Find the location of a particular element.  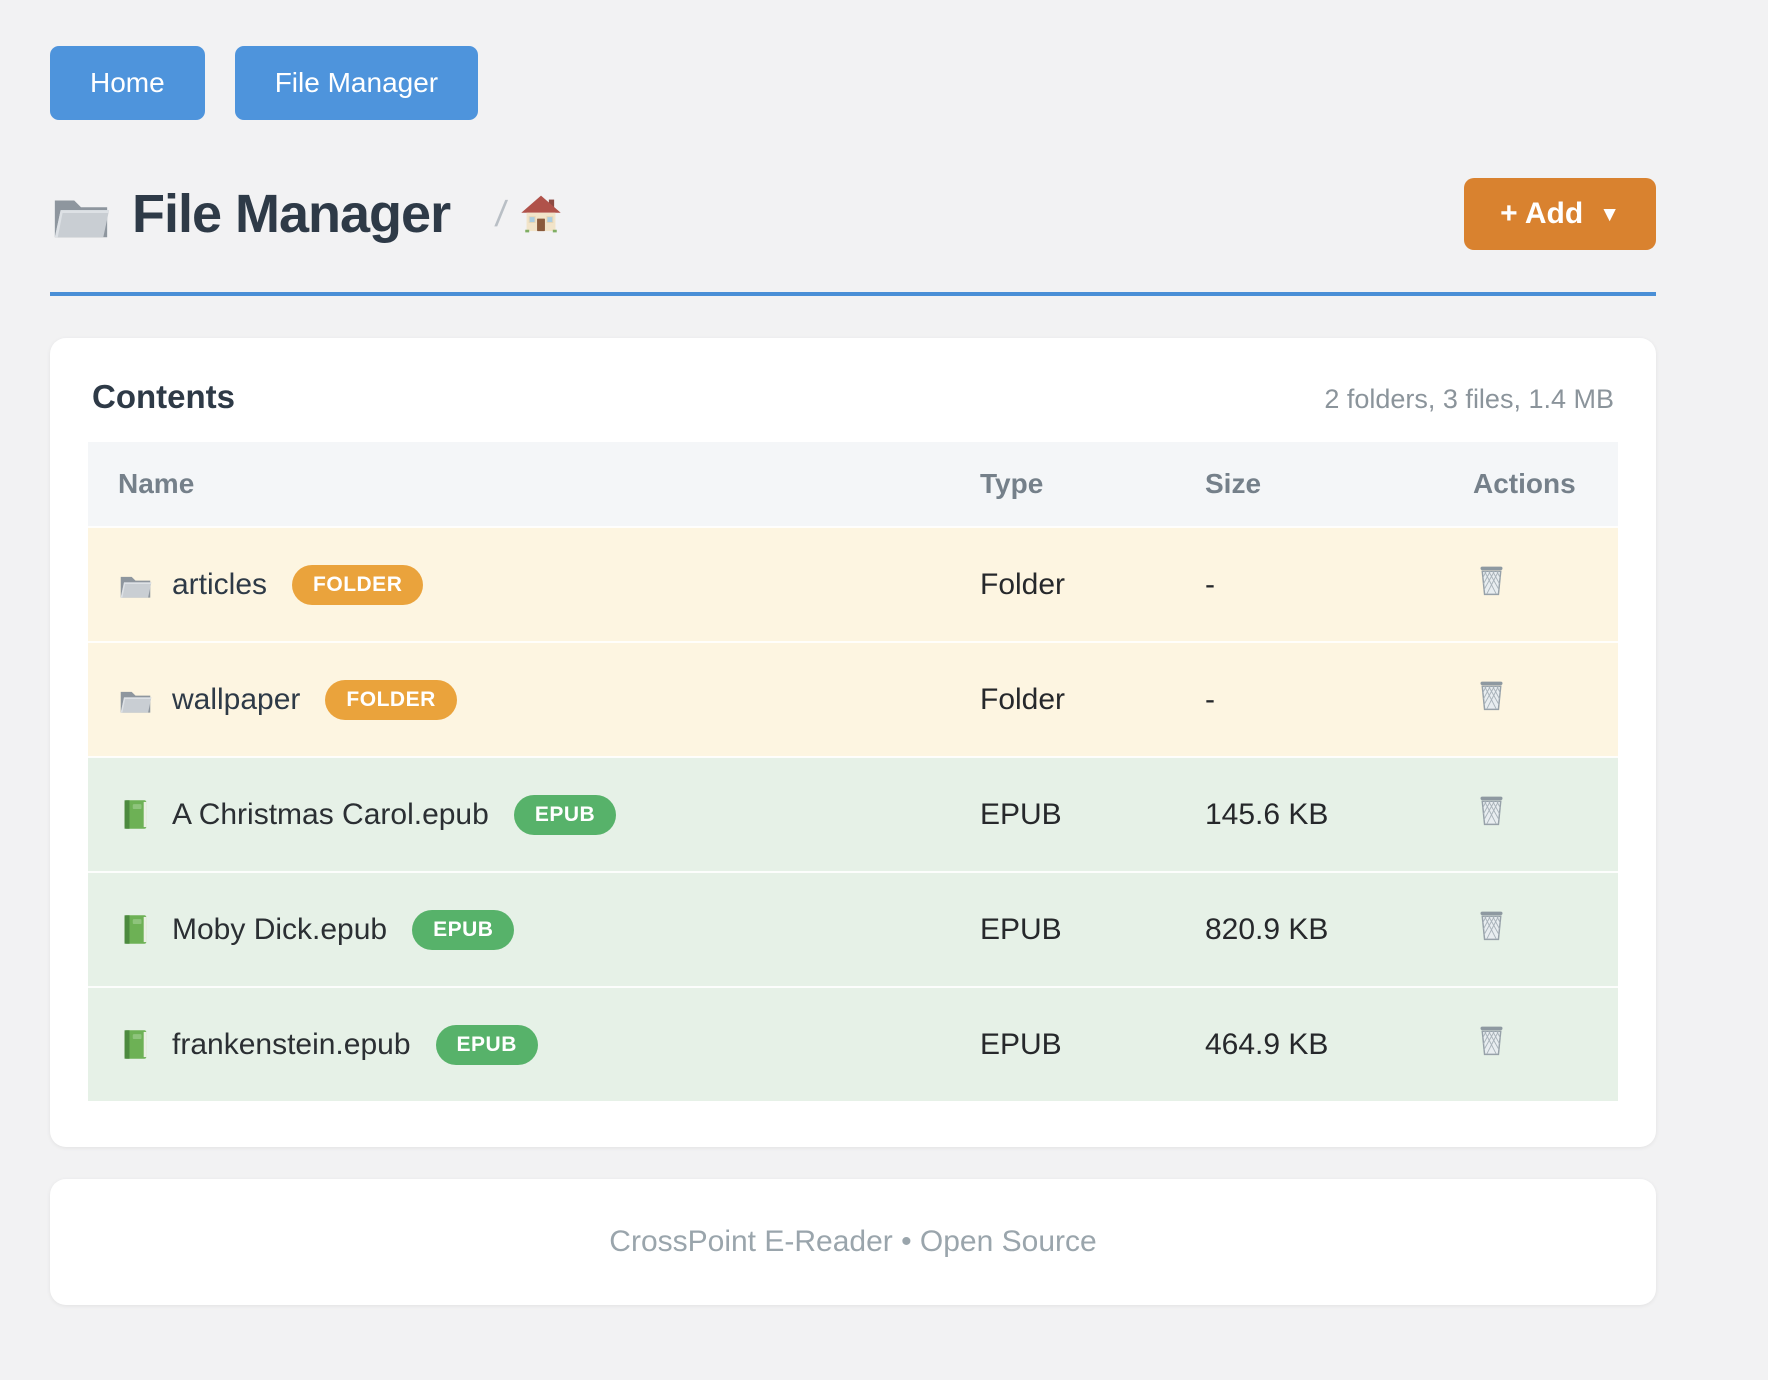

breadcrumb: / is located at coordinates (527, 214).